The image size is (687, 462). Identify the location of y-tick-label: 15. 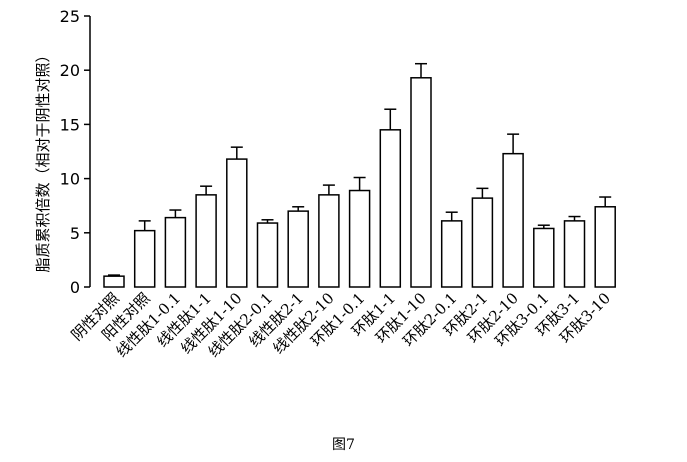
(70, 124).